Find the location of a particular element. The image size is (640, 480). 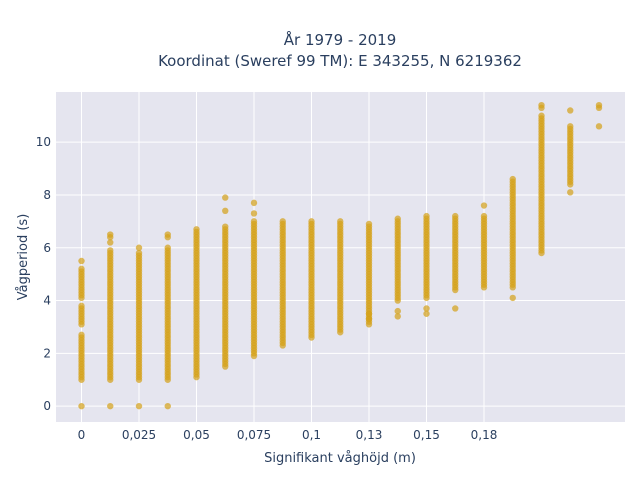

x-tick-label: 0,1 is located at coordinates (311, 435).